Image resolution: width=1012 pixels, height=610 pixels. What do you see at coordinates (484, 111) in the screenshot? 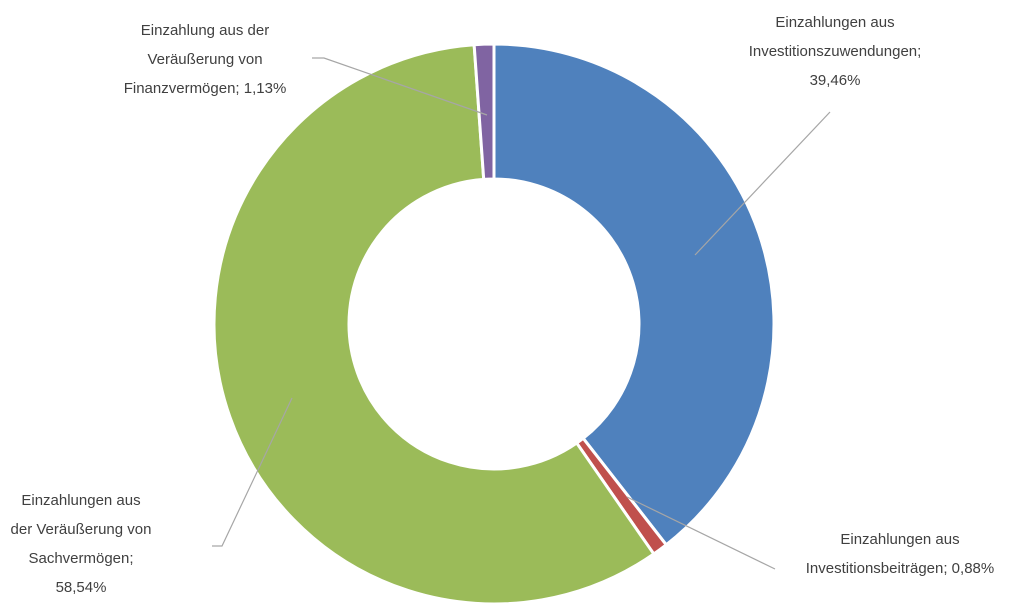
I see `donut-slice` at bounding box center [484, 111].